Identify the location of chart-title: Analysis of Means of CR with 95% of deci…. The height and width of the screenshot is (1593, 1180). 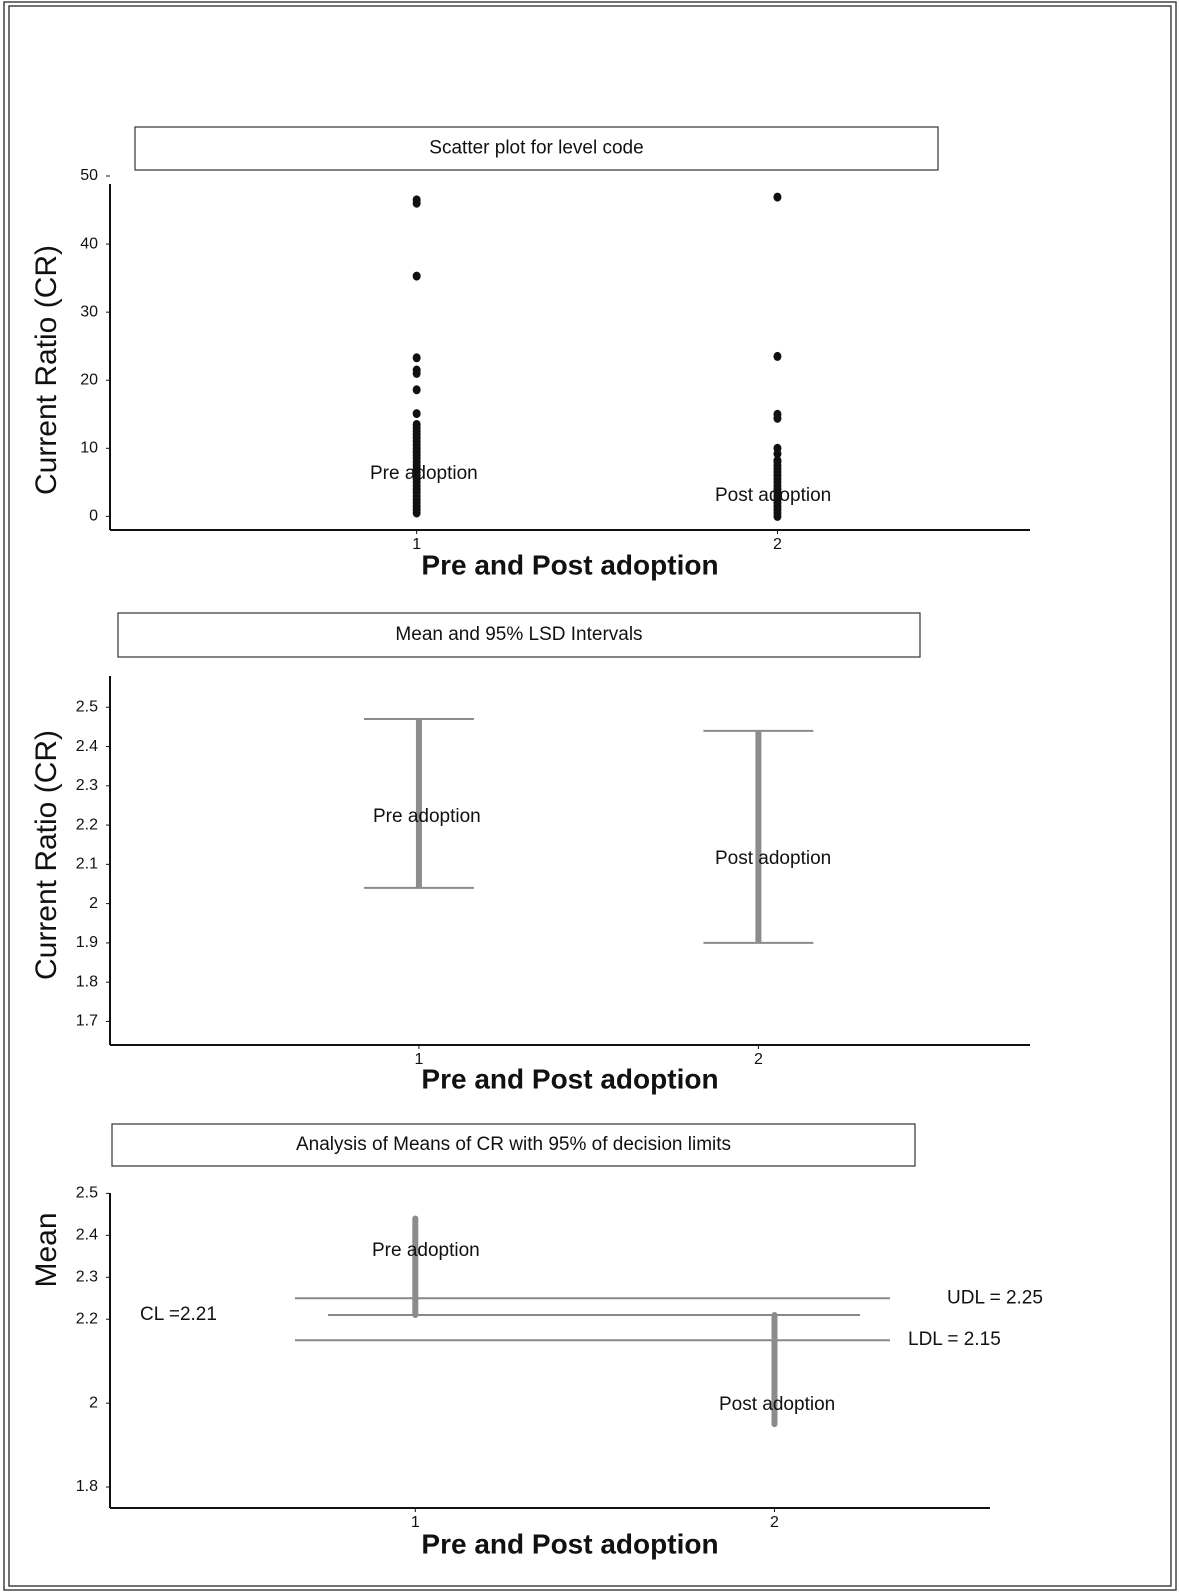
(513, 1144).